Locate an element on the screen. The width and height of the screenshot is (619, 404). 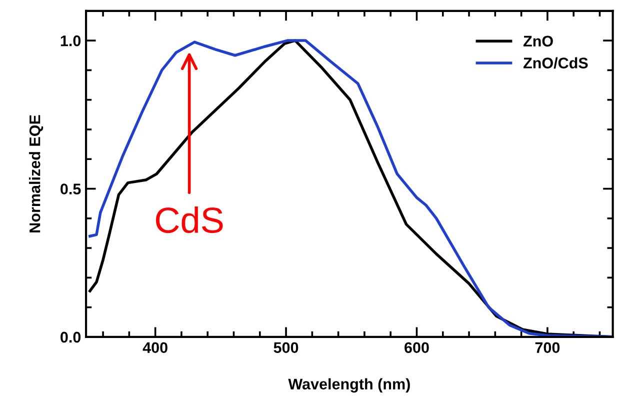
legend-label: ZnO is located at coordinates (538, 41).